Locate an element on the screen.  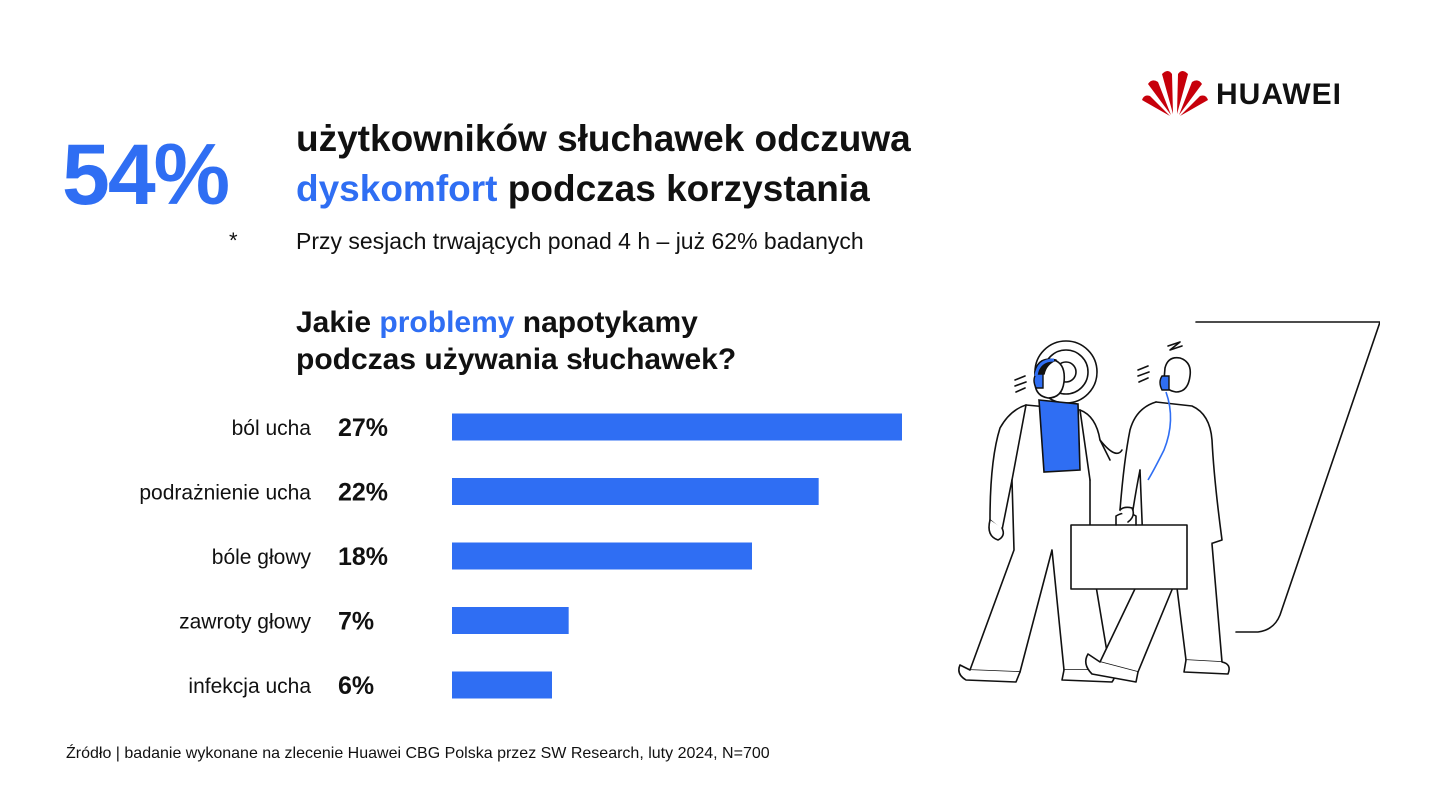
question-line-1: Jakie problemy napotykamy is located at coordinates (497, 323).